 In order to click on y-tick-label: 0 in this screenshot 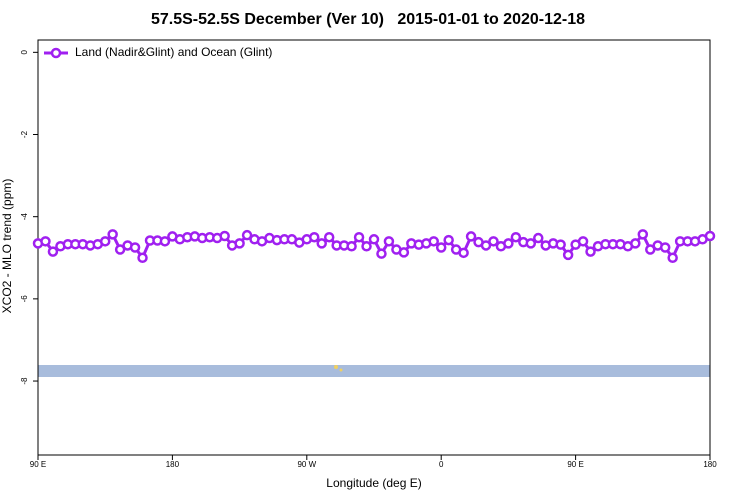, I will do `click(24, 52)`.